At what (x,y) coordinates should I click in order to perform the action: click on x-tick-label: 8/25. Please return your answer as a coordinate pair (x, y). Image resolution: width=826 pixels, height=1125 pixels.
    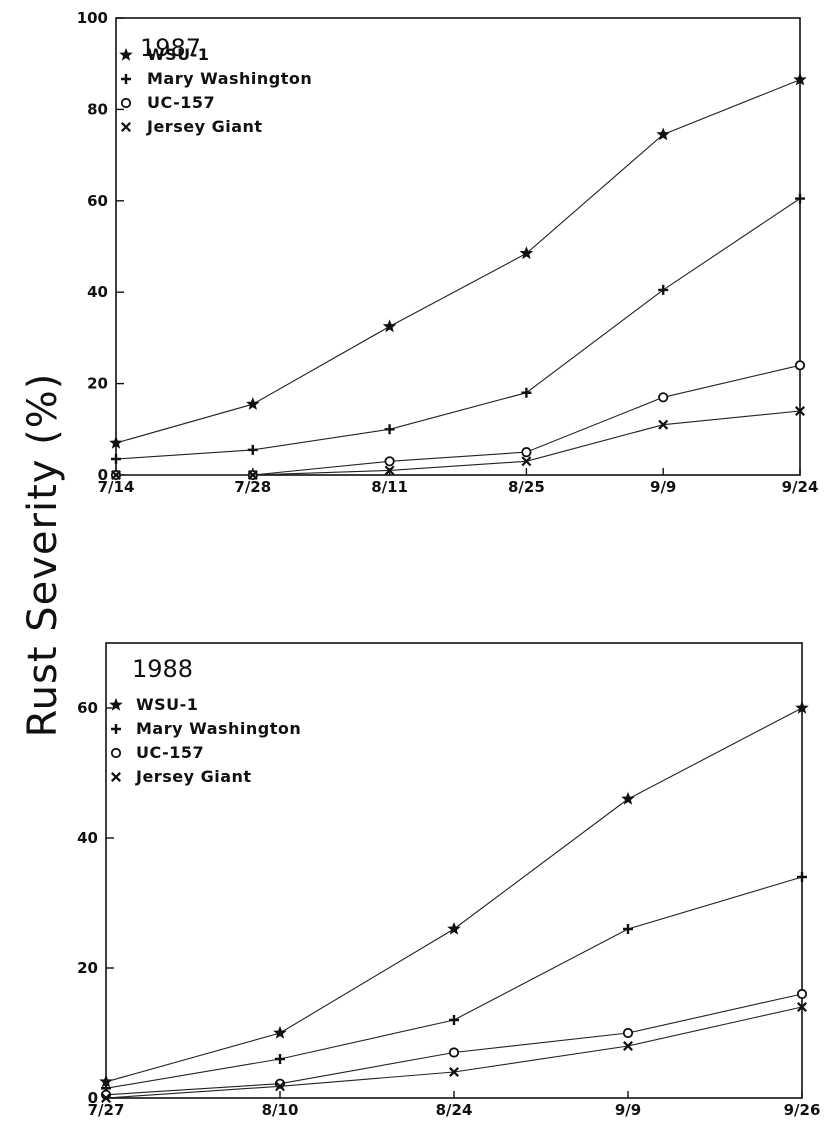
    Looking at the image, I should click on (526, 487).